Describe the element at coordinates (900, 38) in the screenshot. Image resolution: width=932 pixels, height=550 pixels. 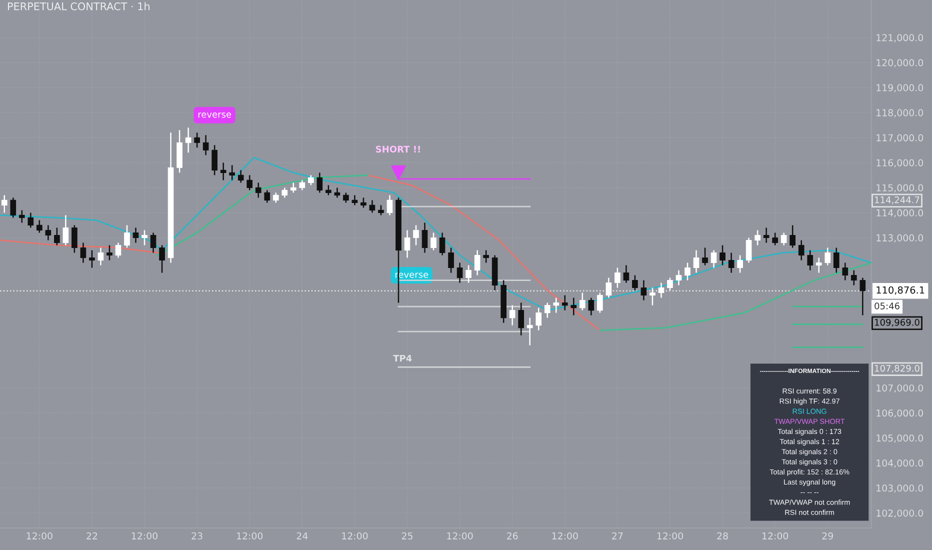
I see `y-tick-label: 121,000.0` at that location.